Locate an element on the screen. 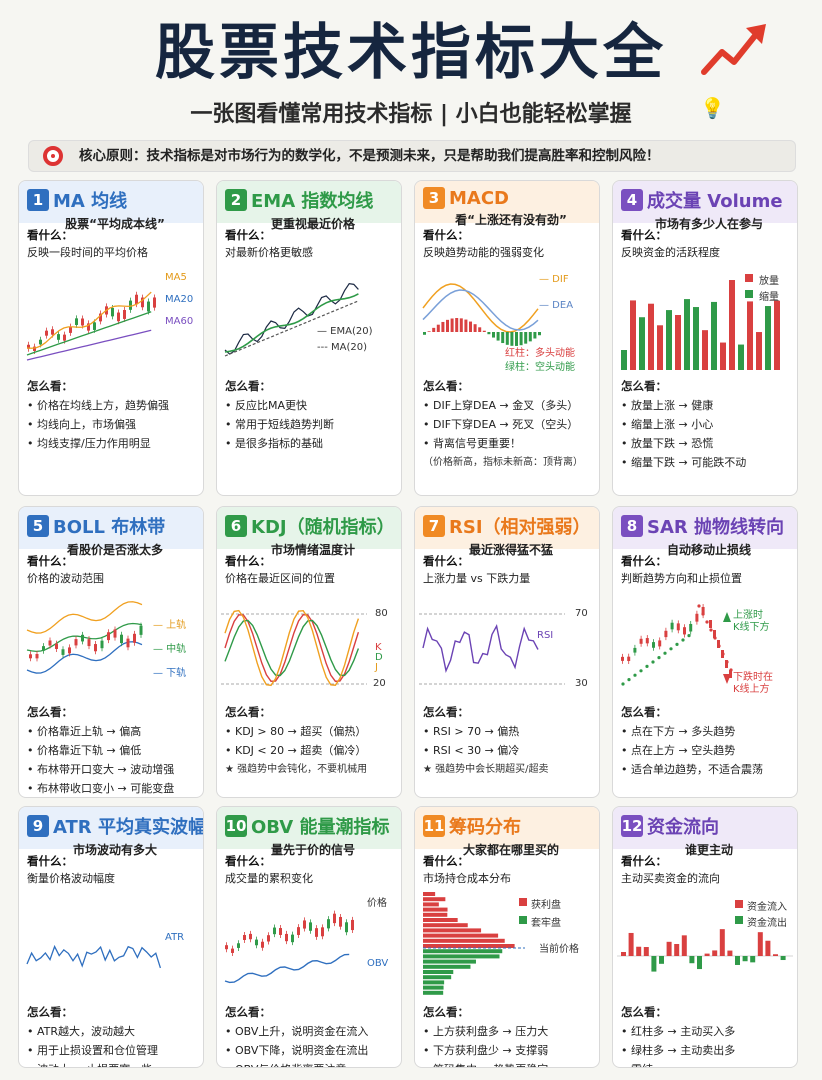  card-number-badge: 4 is located at coordinates (632, 200).